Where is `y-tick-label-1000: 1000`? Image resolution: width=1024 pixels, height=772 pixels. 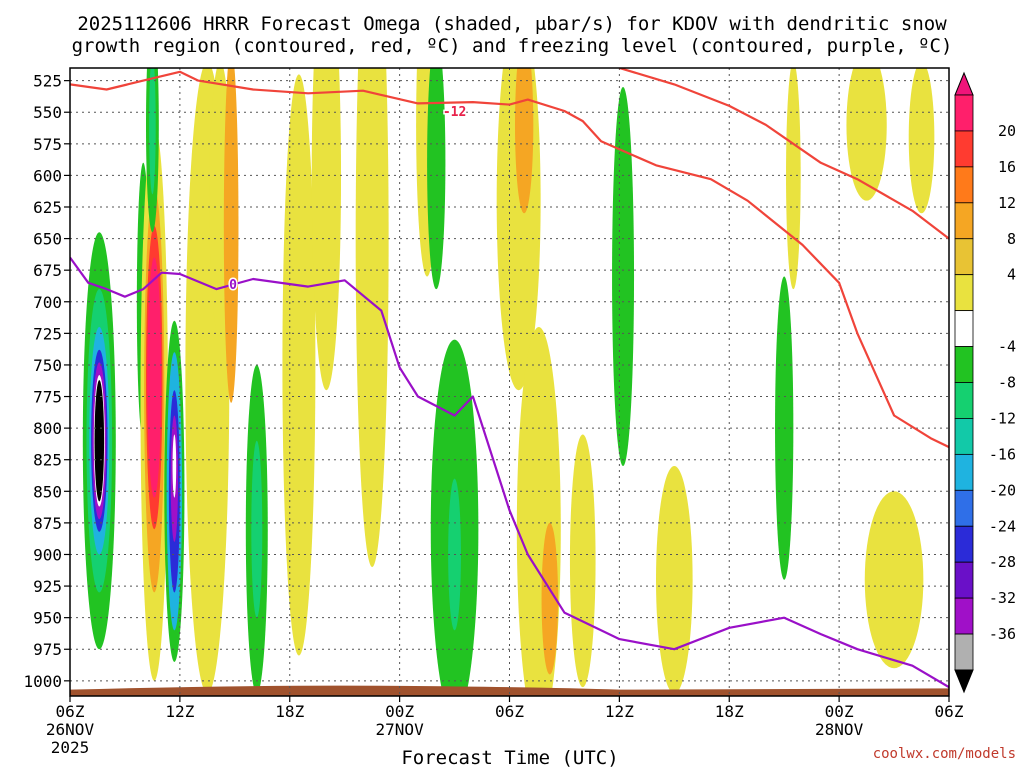 y-tick-label-1000: 1000 is located at coordinates (42, 681).